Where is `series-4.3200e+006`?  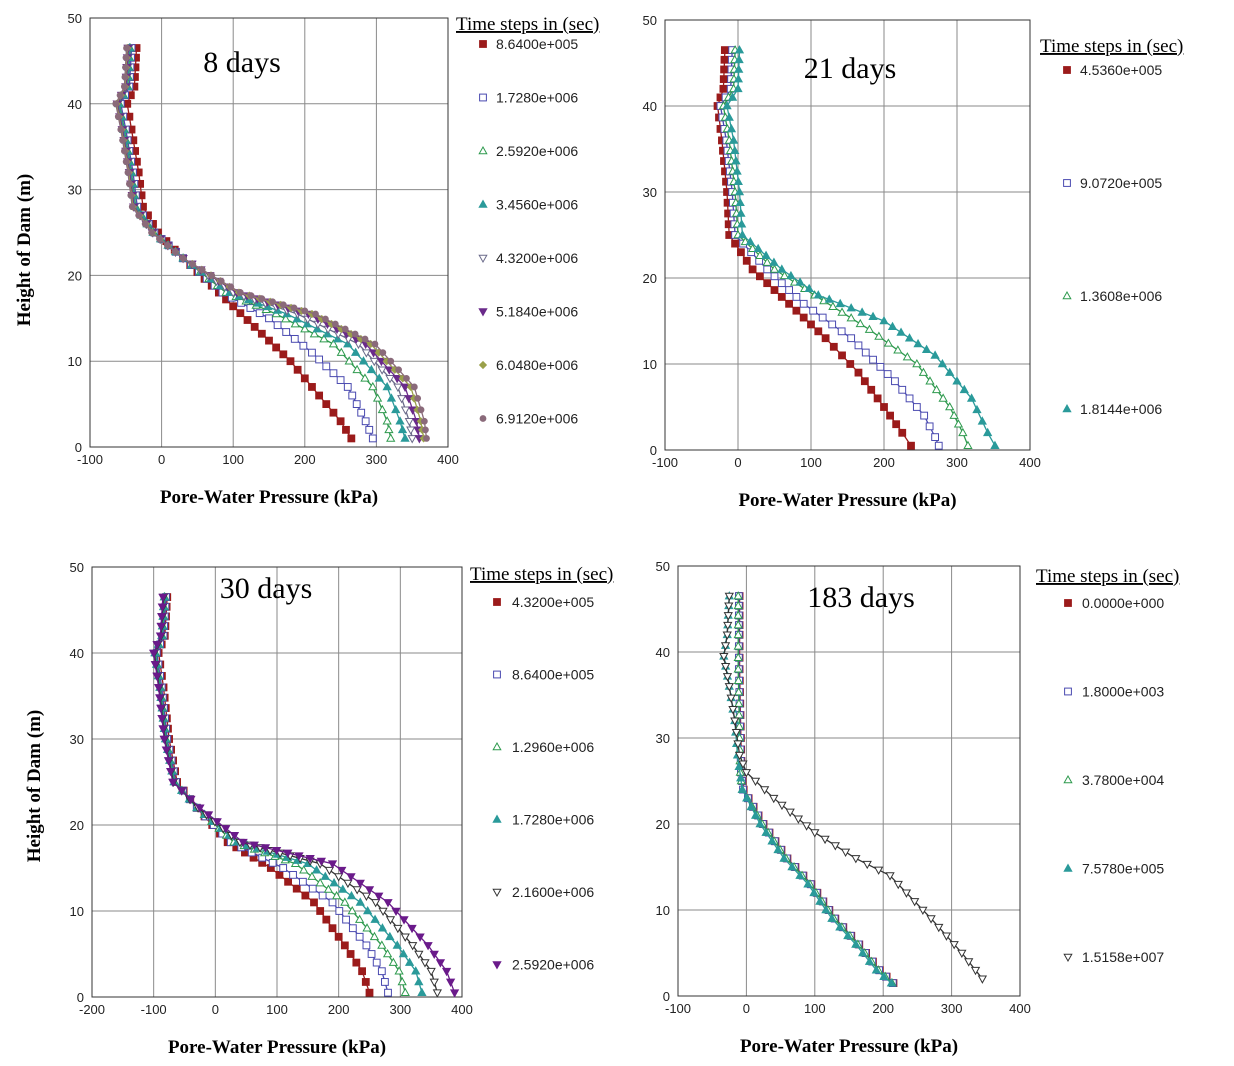 series-4.3200e+006 is located at coordinates (265, 244).